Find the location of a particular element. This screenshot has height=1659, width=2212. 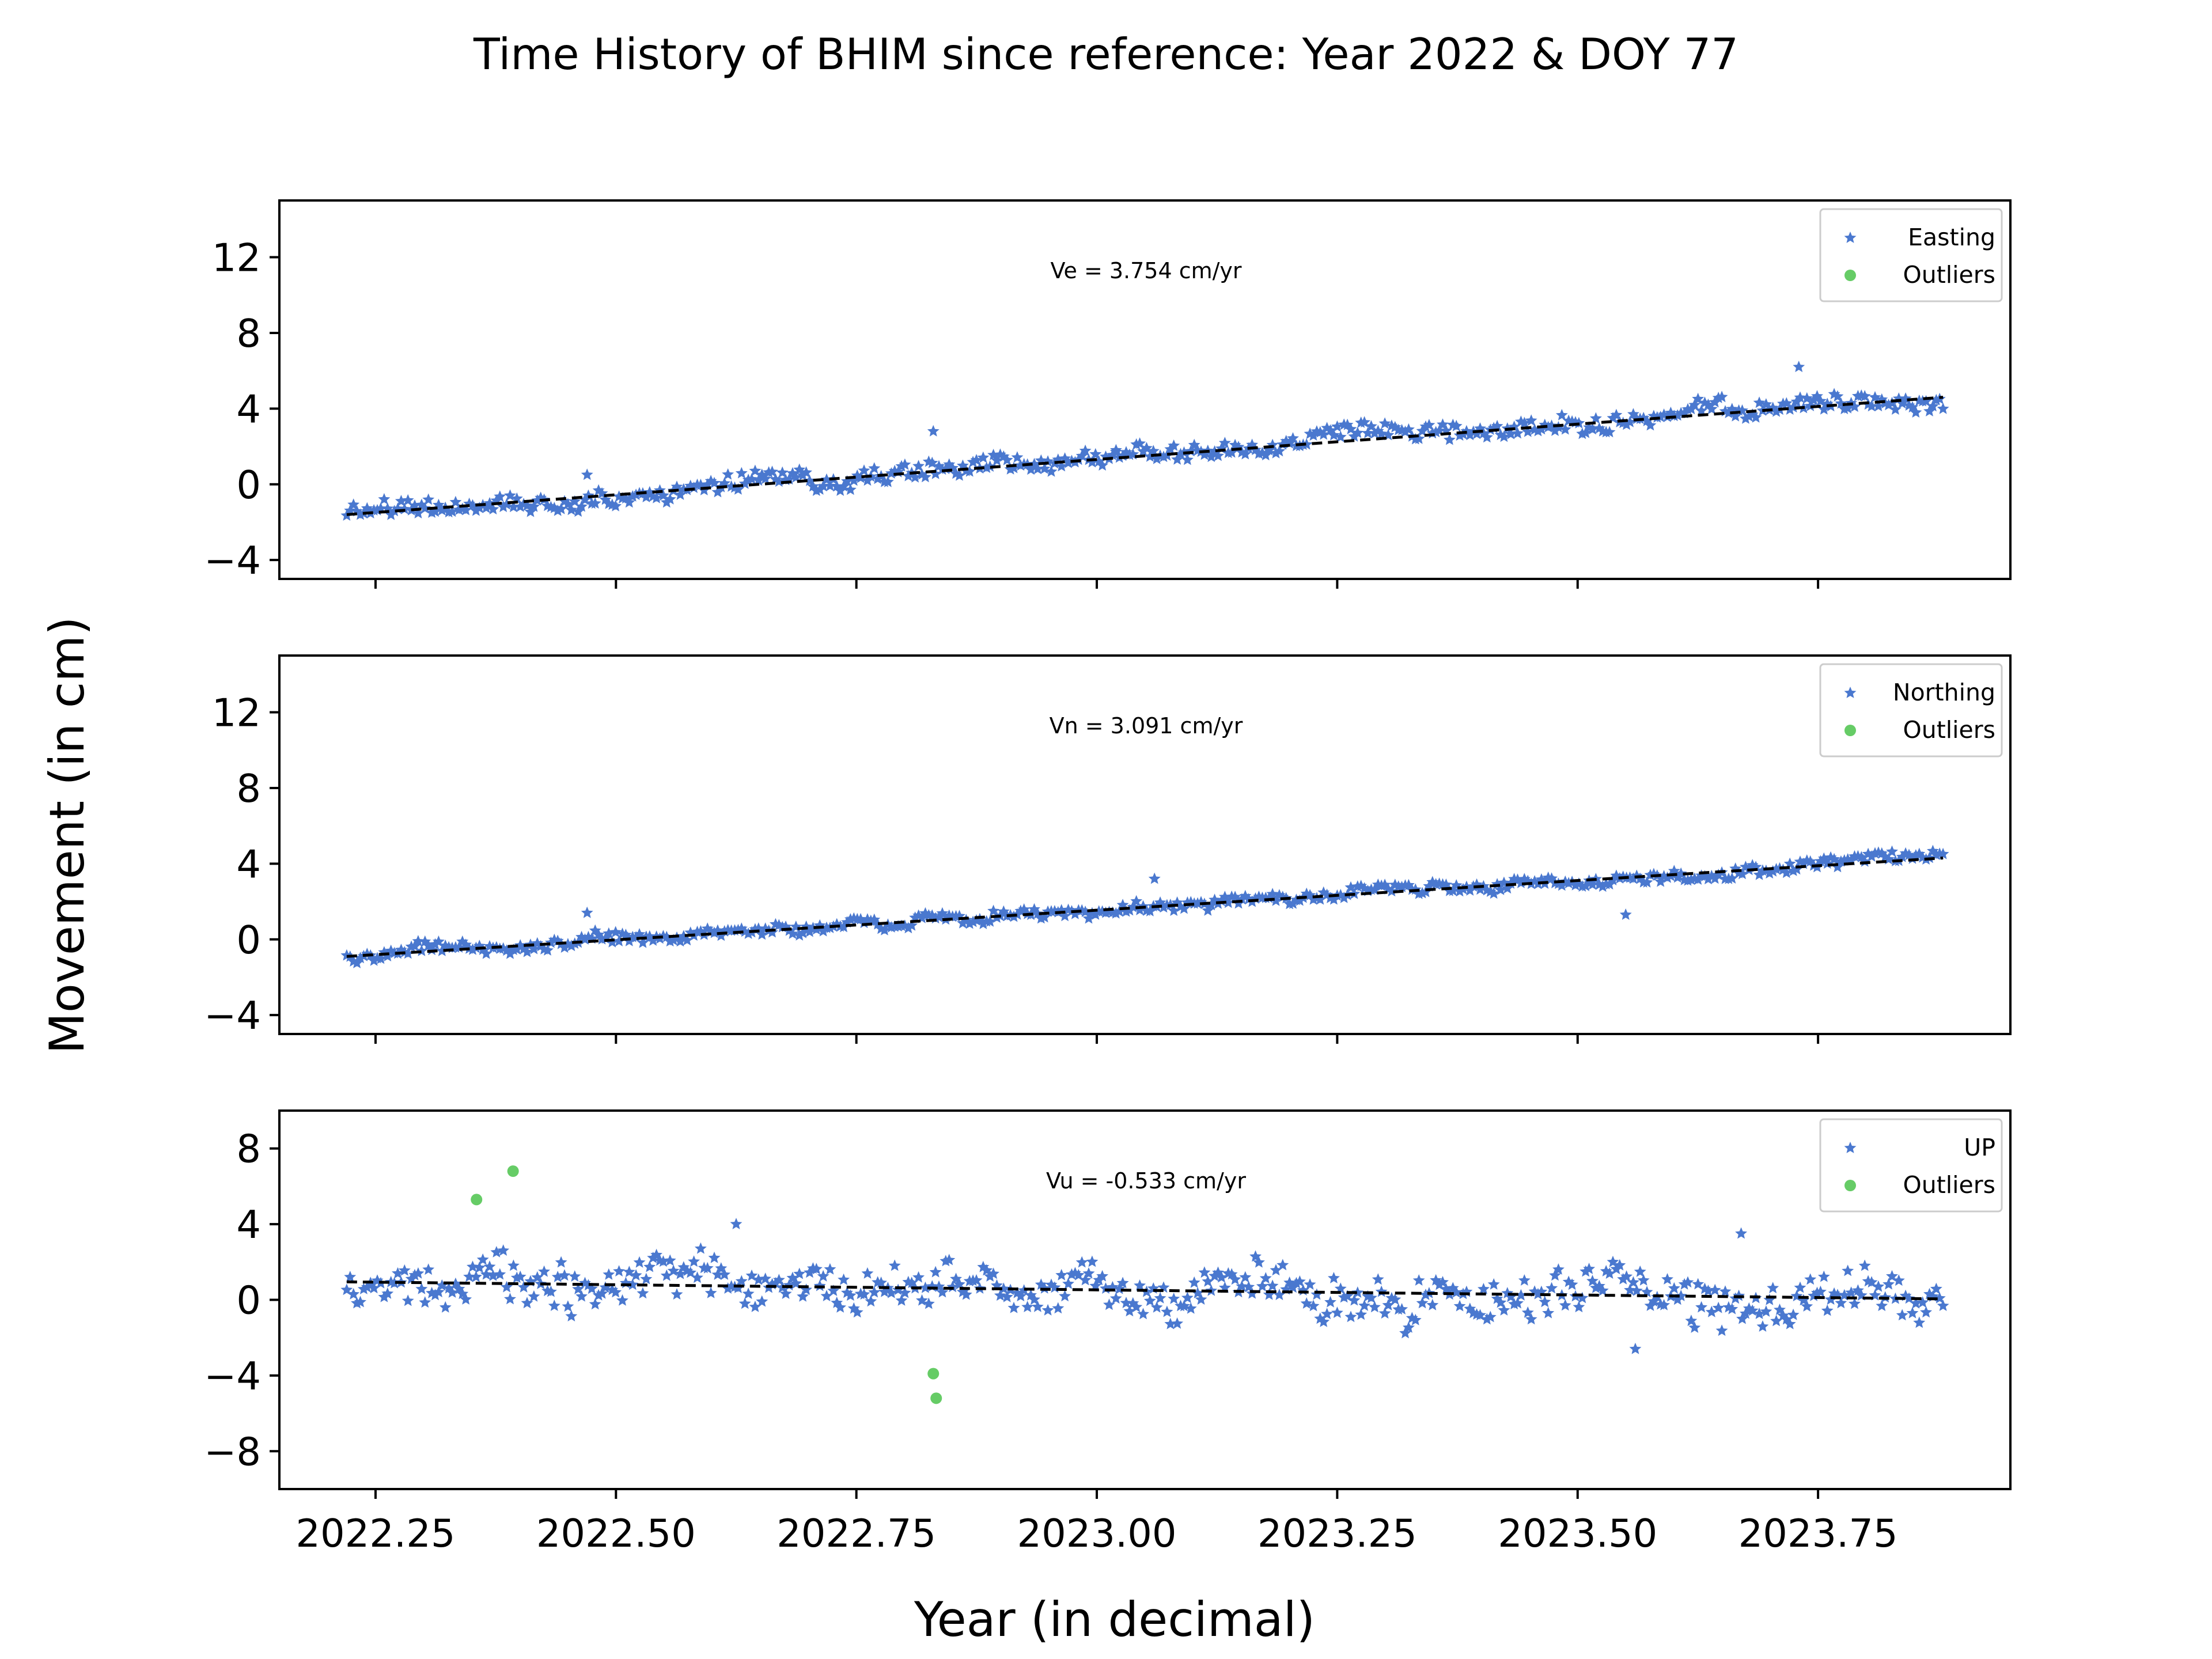

trend-line is located at coordinates (1145, 456).